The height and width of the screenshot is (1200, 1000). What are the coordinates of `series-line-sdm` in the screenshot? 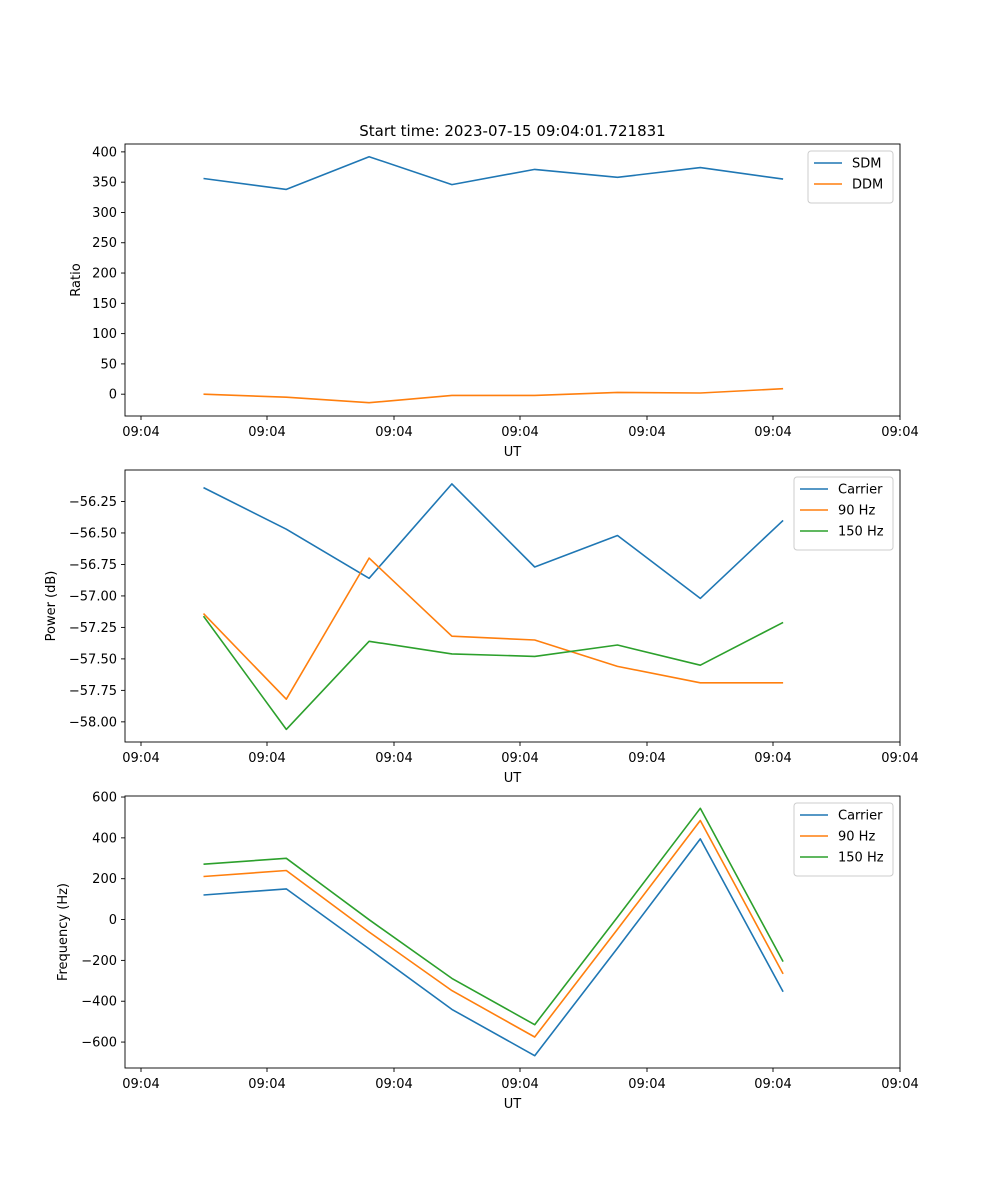 It's located at (493, 173).